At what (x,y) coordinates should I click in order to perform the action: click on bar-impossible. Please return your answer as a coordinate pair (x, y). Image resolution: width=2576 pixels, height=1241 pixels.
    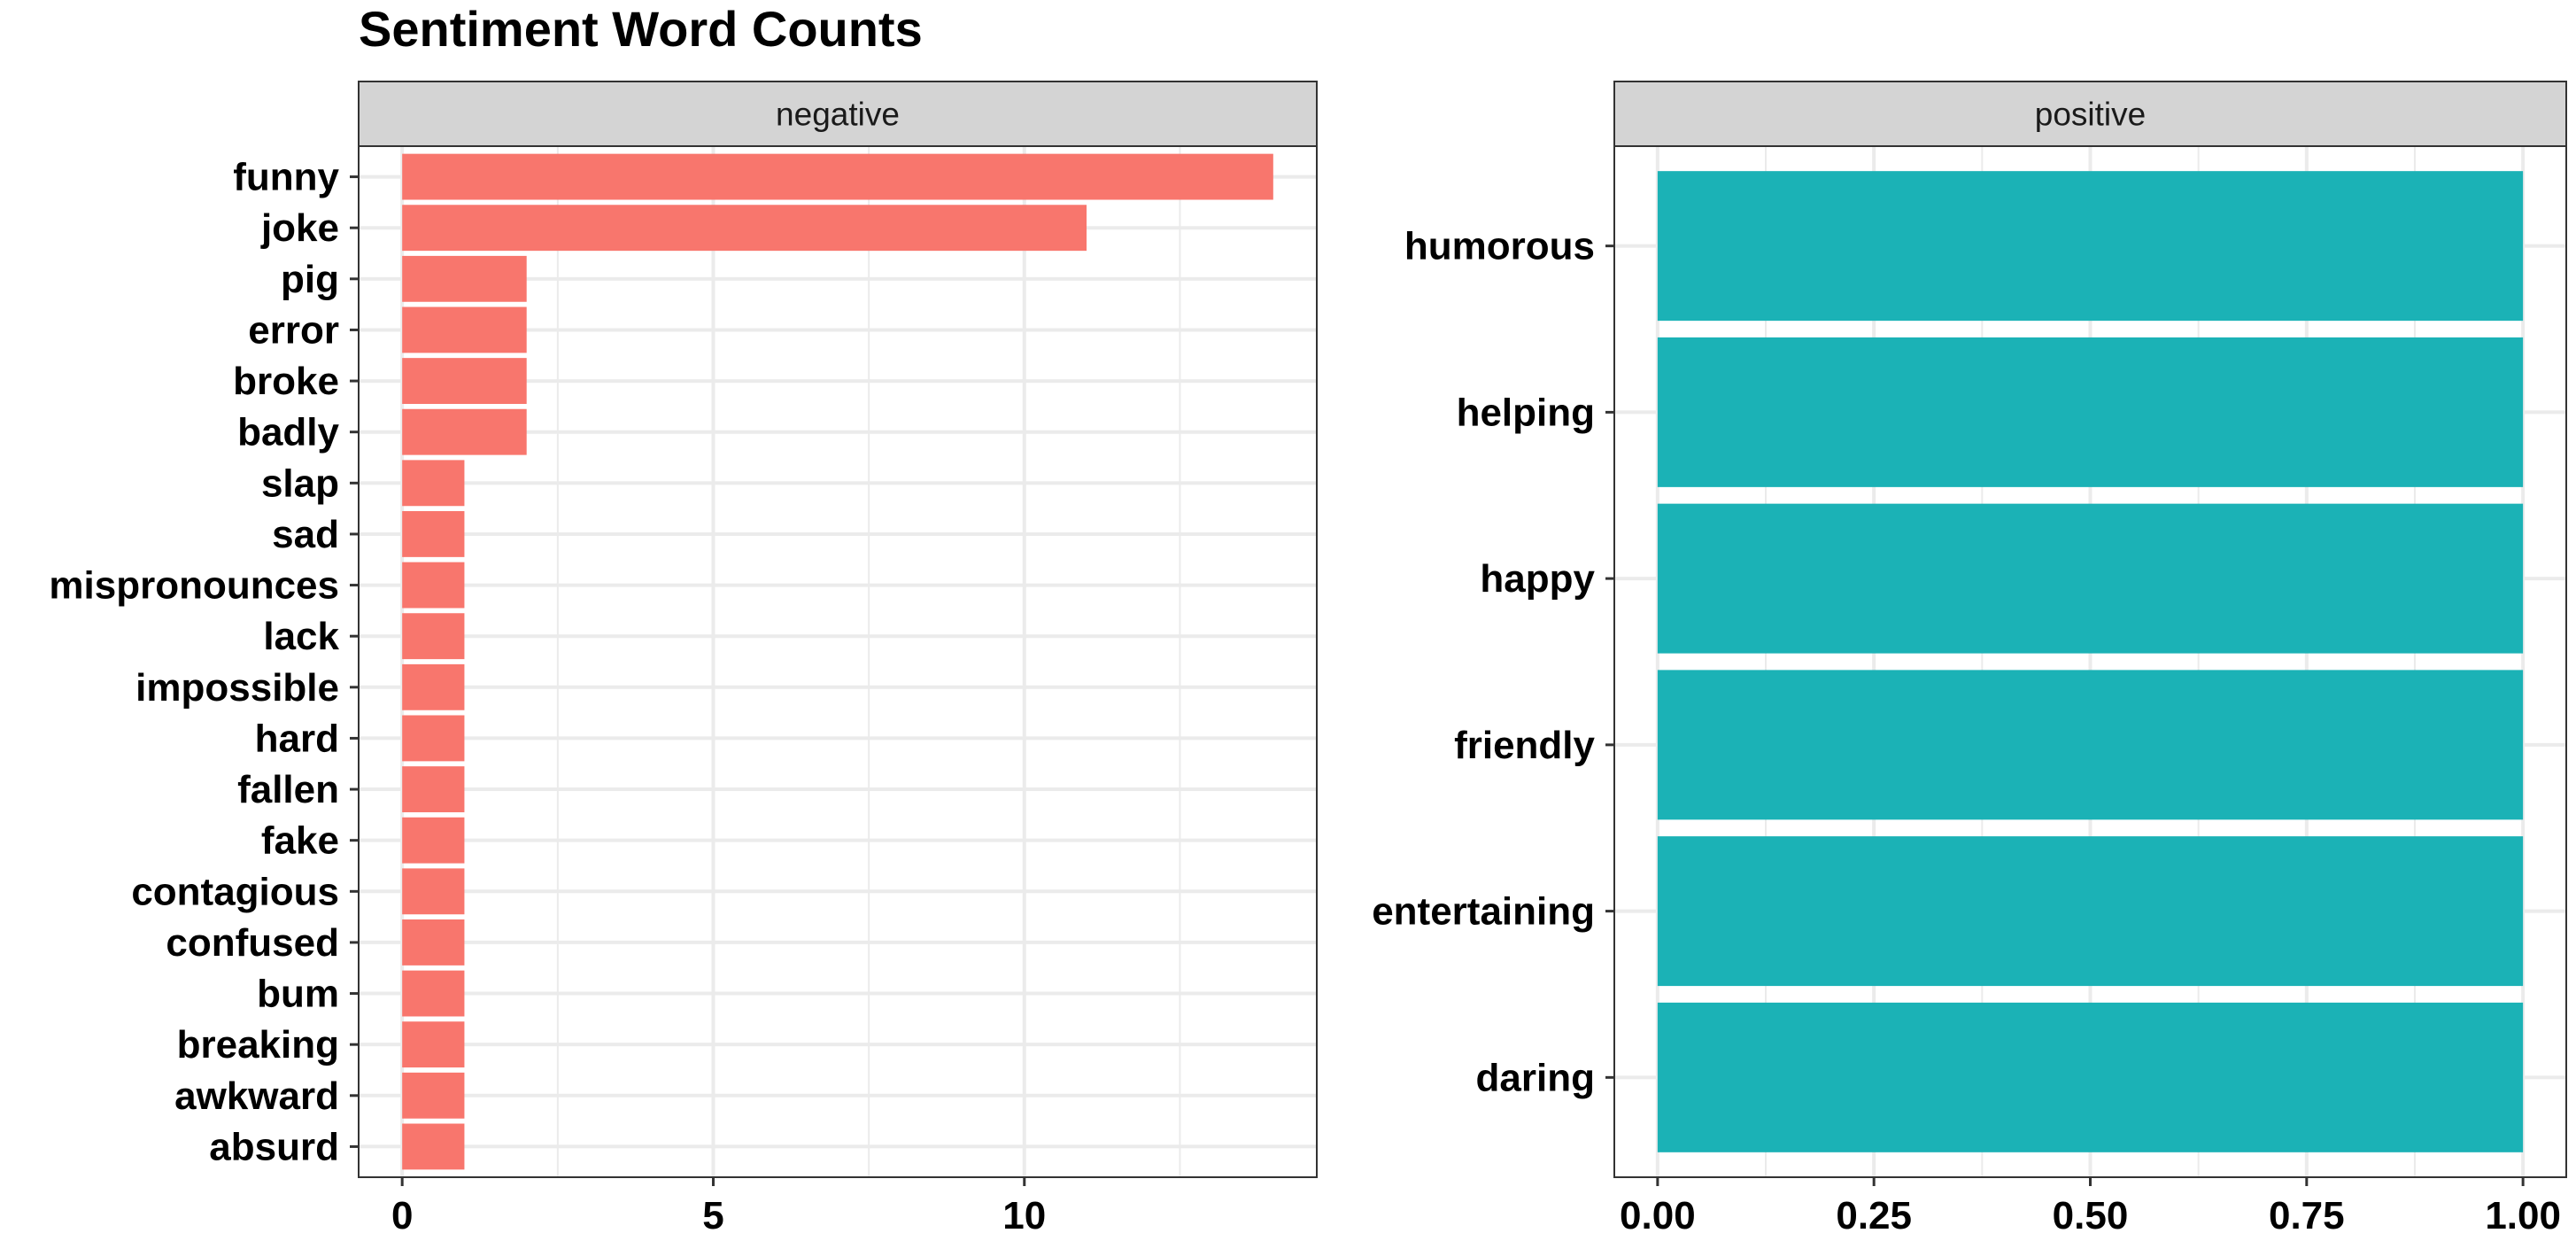
    Looking at the image, I should click on (433, 686).